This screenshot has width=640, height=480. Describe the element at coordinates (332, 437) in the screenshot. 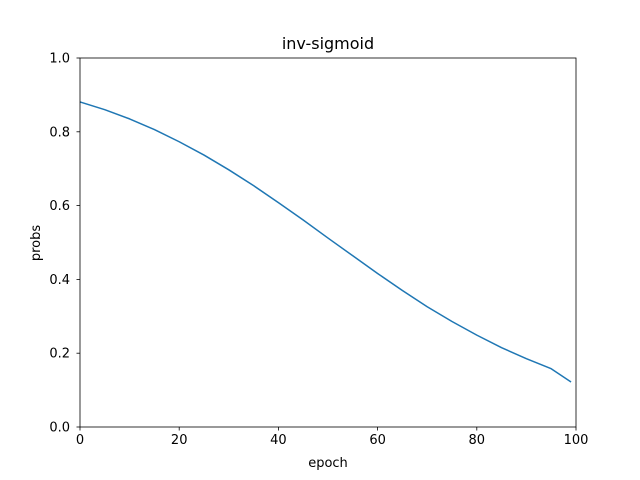

I see `x-axis-ticks: 0 20 40 60 80 100` at that location.